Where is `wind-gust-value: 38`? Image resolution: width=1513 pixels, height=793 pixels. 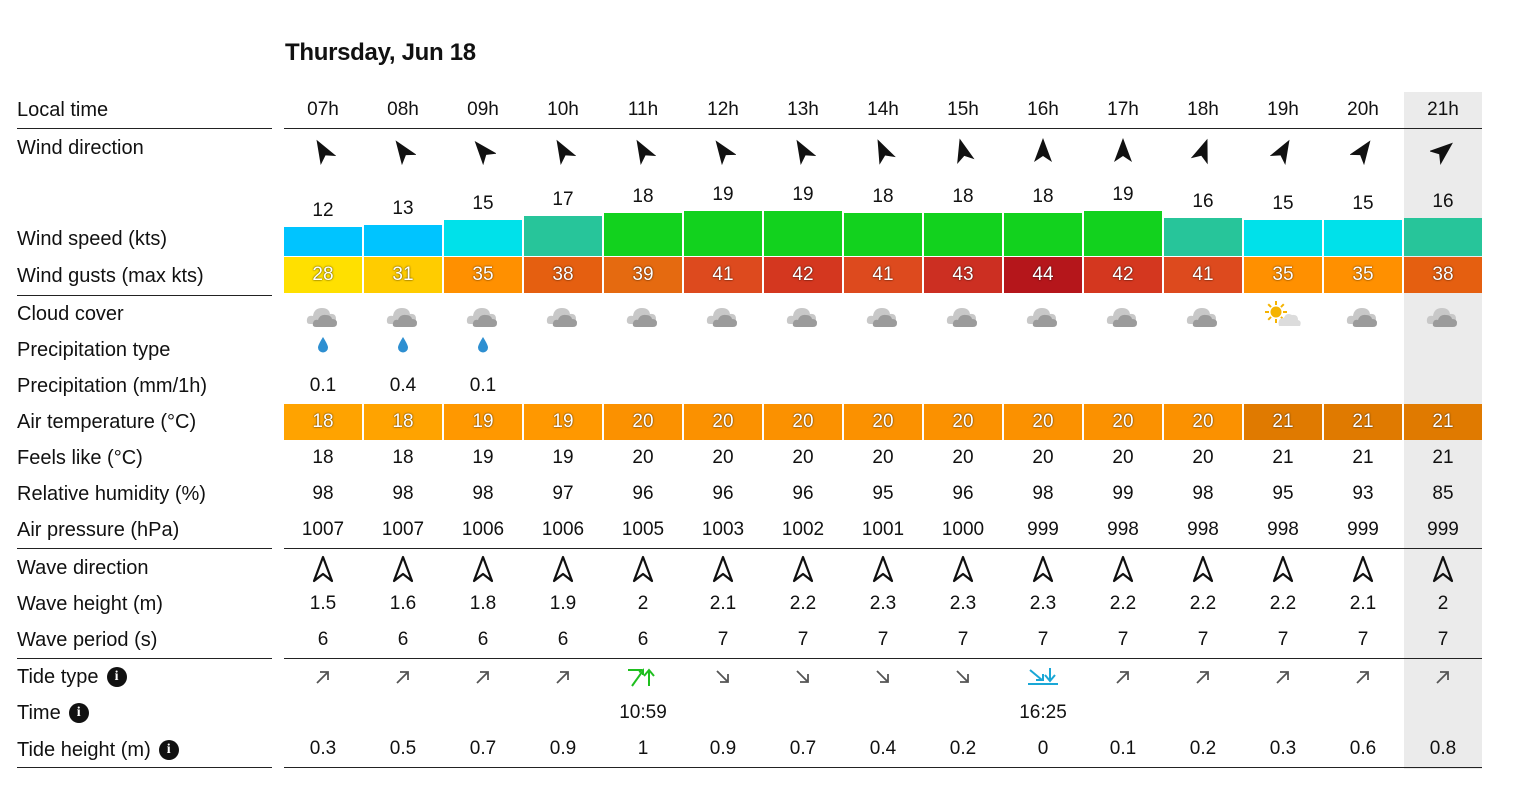 wind-gust-value: 38 is located at coordinates (1443, 275).